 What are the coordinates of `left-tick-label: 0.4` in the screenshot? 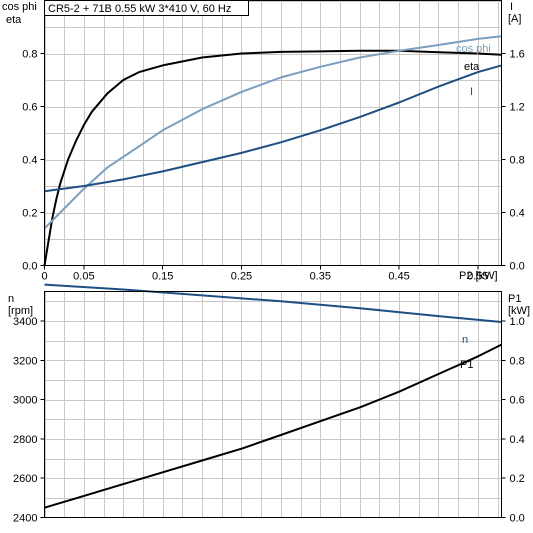 It's located at (29, 161).